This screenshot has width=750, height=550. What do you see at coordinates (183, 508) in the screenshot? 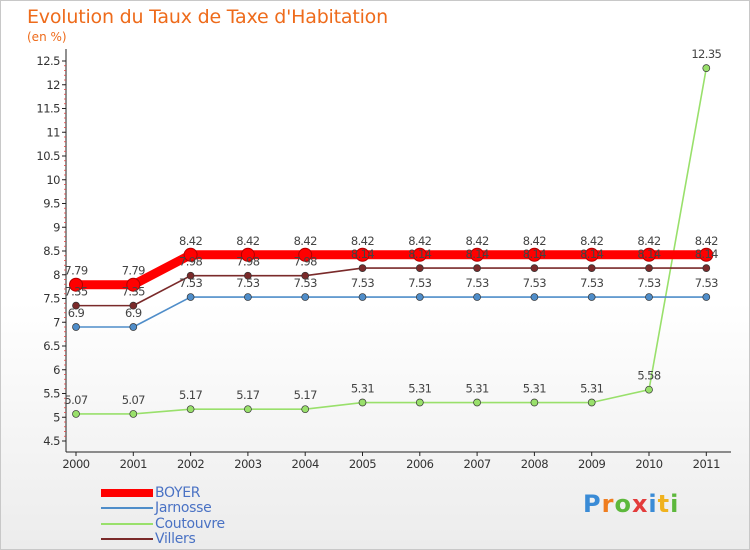
I see `legend-label: Jarnosse` at bounding box center [183, 508].